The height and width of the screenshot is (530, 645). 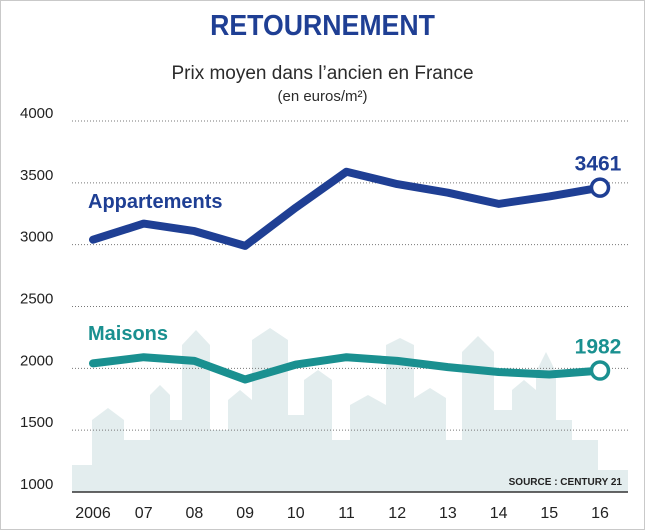 I want to click on x-tick-label: 16, so click(x=600, y=513).